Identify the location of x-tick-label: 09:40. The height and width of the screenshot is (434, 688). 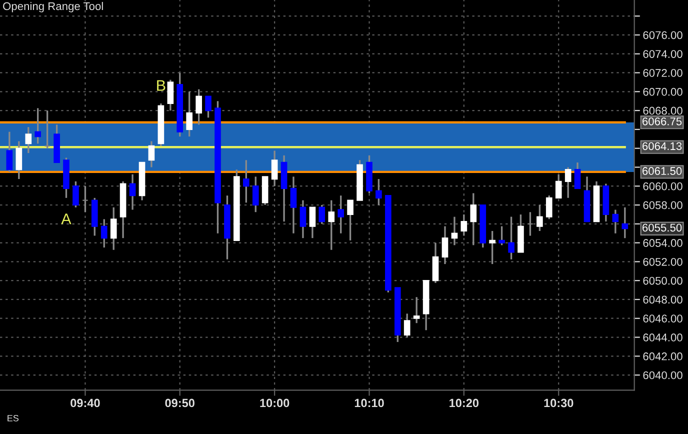
(85, 403).